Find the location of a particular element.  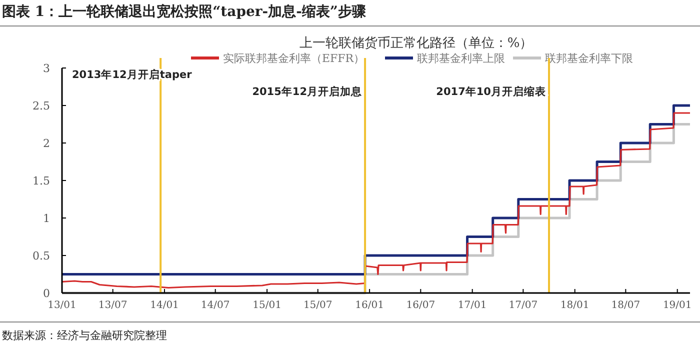

x-tick-label: 19/01 is located at coordinates (677, 305).